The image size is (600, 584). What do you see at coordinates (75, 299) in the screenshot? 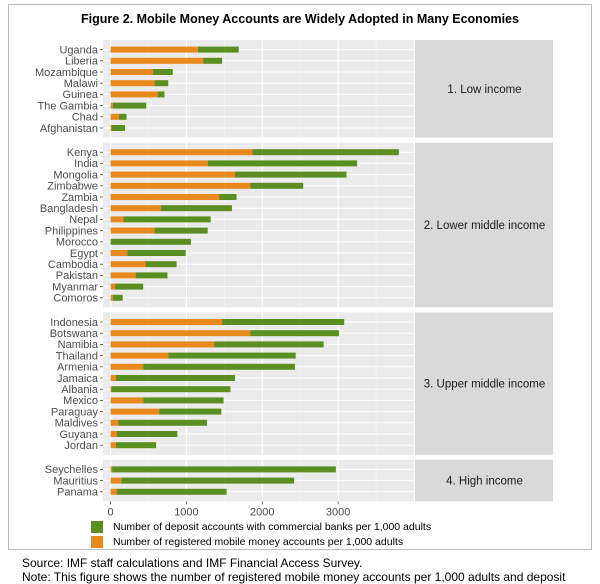
I see `country-label: Comoros` at bounding box center [75, 299].